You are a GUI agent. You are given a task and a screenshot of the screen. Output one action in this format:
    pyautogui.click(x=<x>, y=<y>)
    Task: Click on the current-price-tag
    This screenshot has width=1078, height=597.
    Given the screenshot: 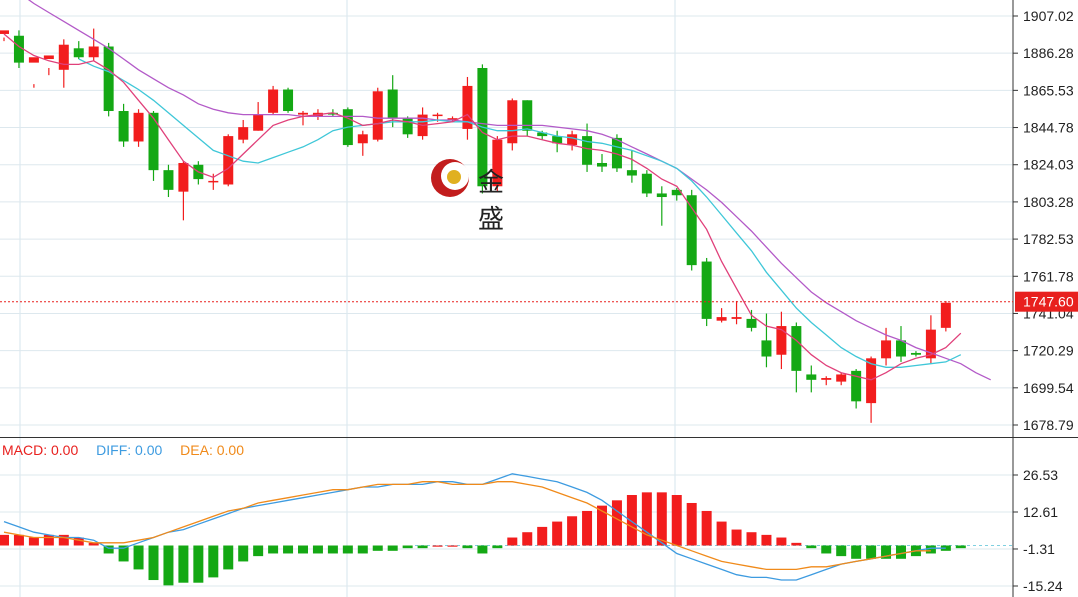 What is the action you would take?
    pyautogui.click(x=1046, y=301)
    